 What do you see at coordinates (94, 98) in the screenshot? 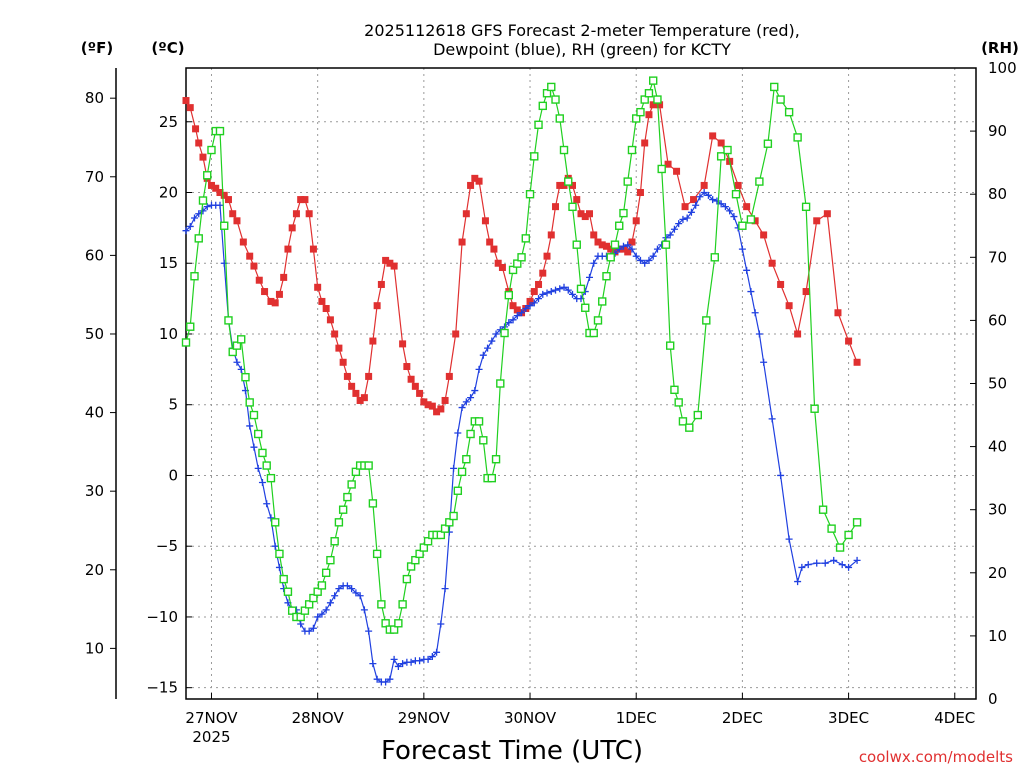
I see `fahrenheit-tick-label: 80` at bounding box center [94, 98].